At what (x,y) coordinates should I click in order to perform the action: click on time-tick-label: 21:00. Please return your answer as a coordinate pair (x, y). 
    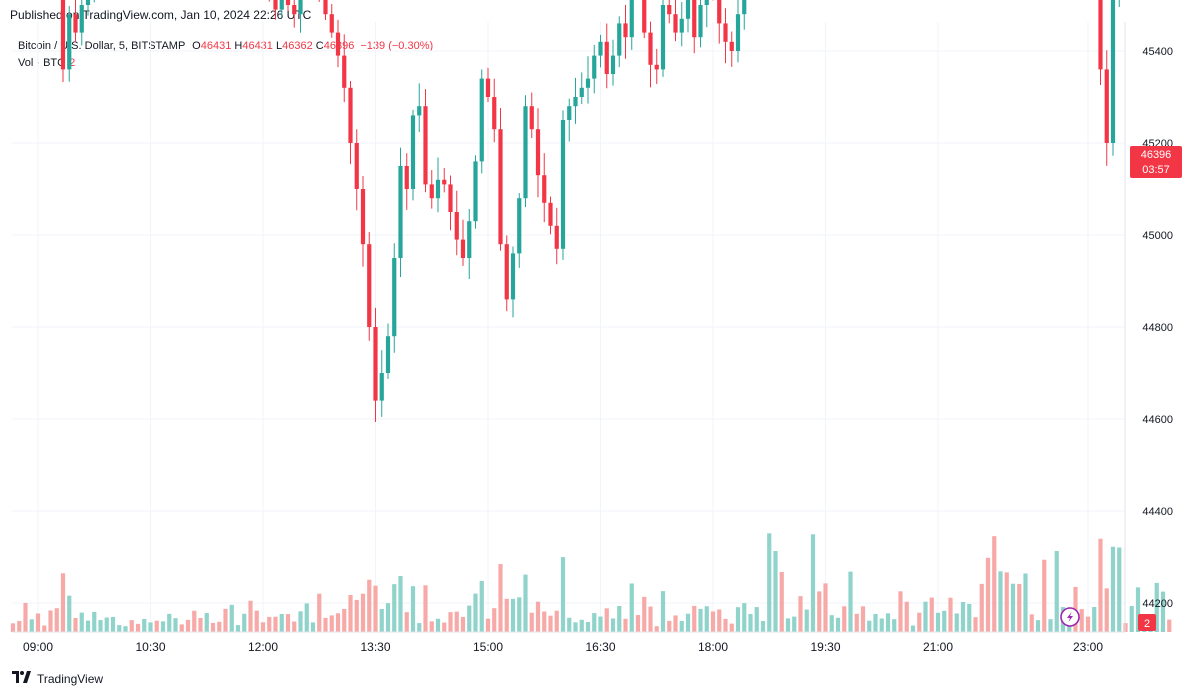
    Looking at the image, I should click on (938, 647).